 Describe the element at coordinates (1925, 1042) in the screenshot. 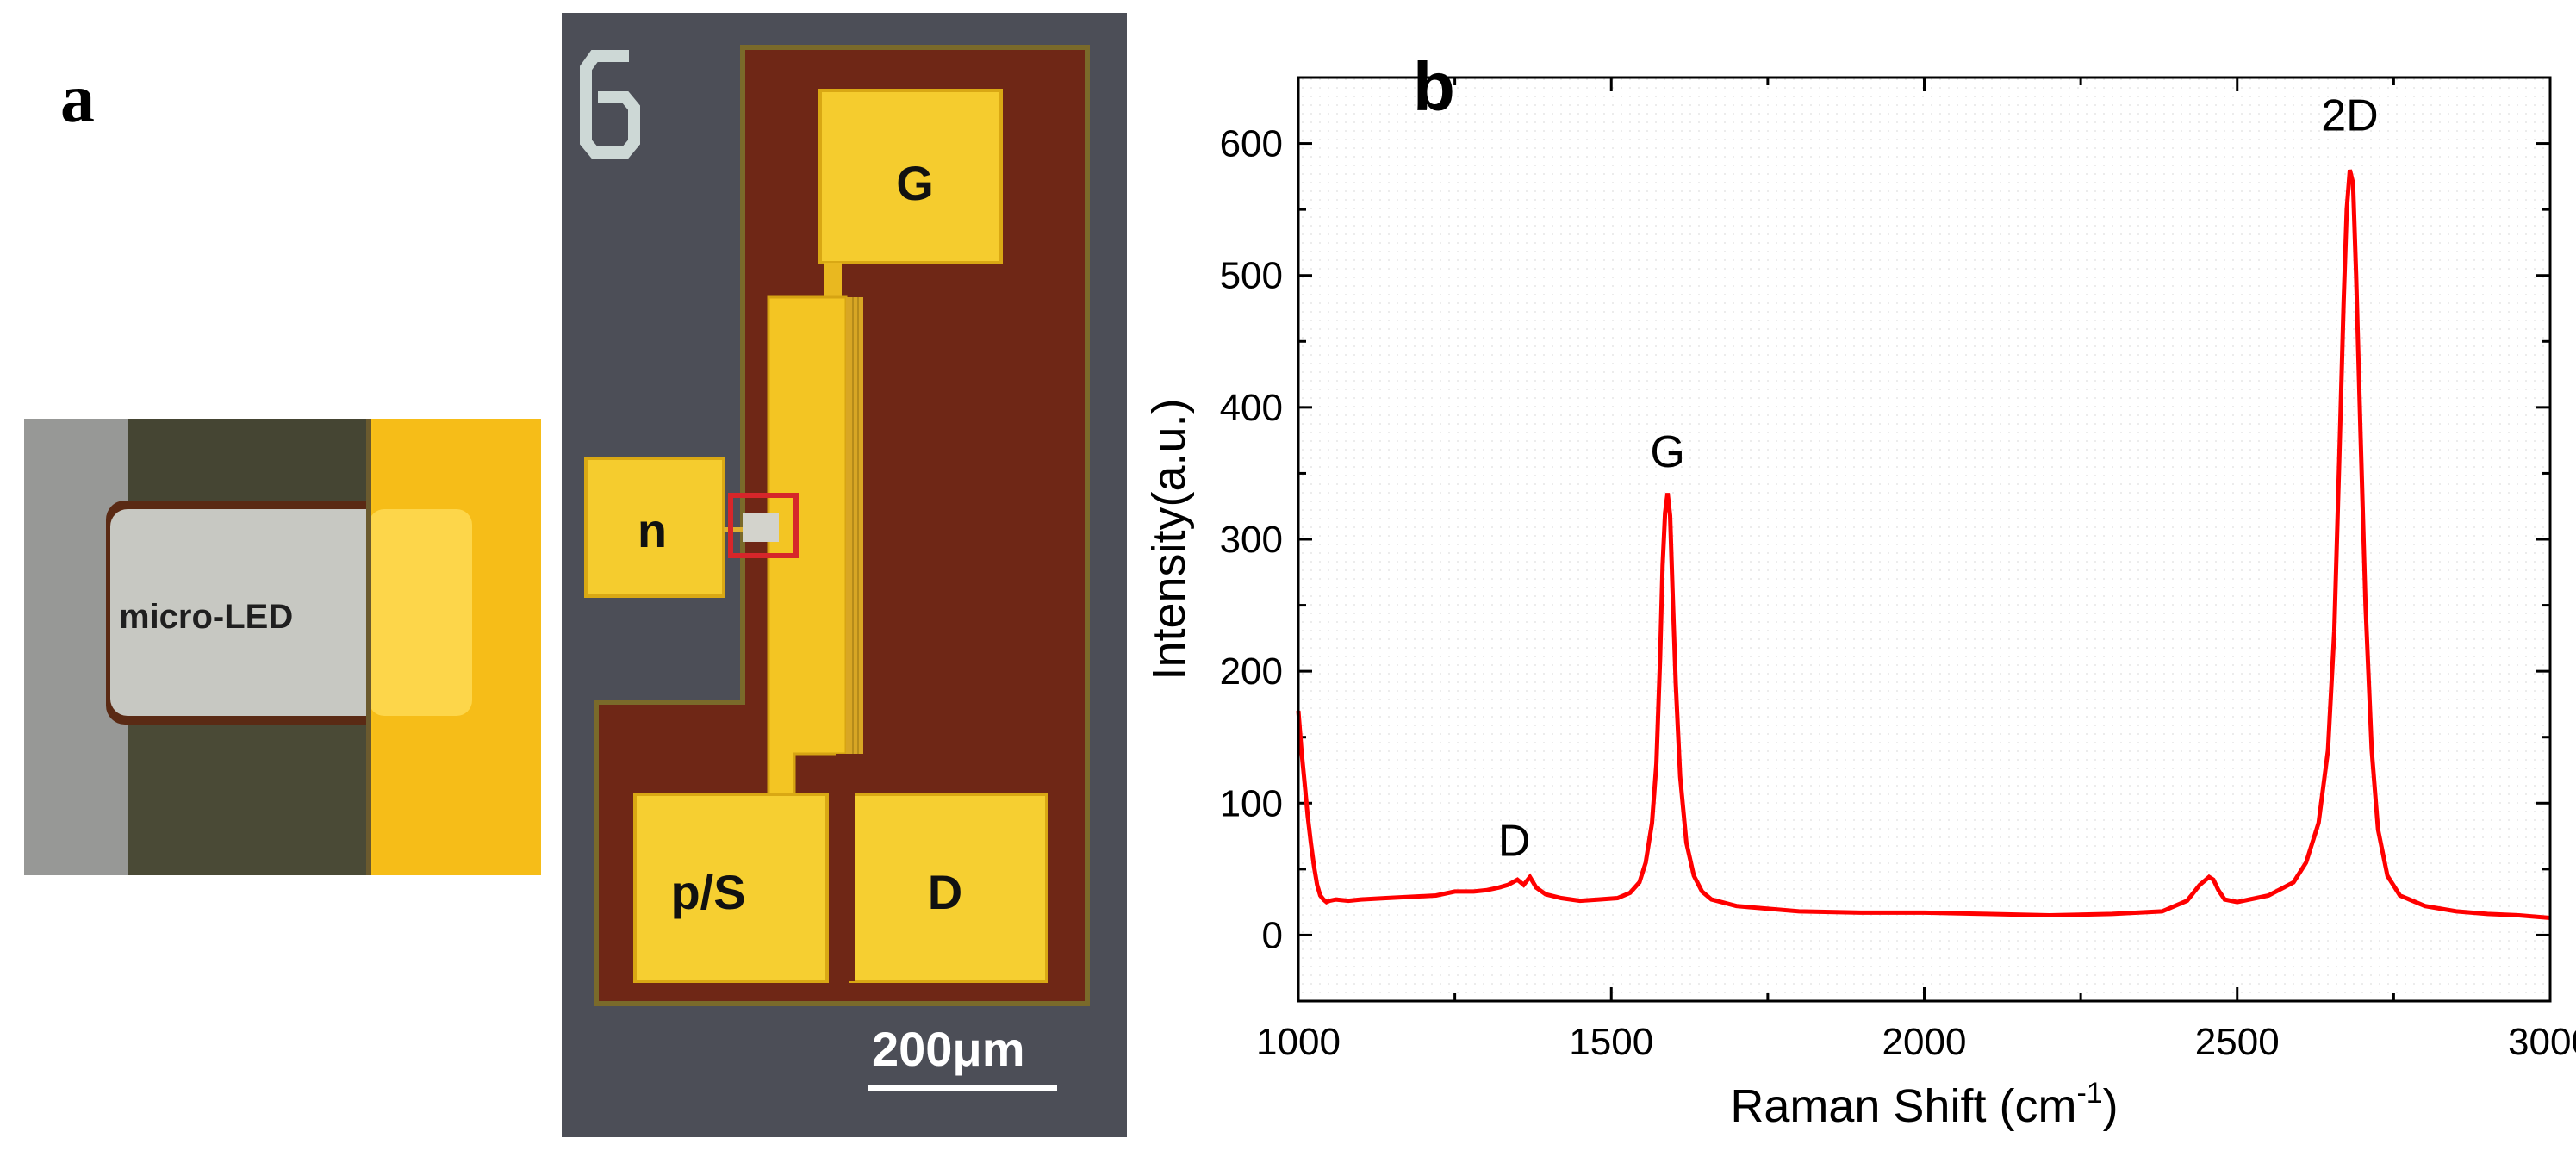

I see `x-tick-label: 2000` at that location.